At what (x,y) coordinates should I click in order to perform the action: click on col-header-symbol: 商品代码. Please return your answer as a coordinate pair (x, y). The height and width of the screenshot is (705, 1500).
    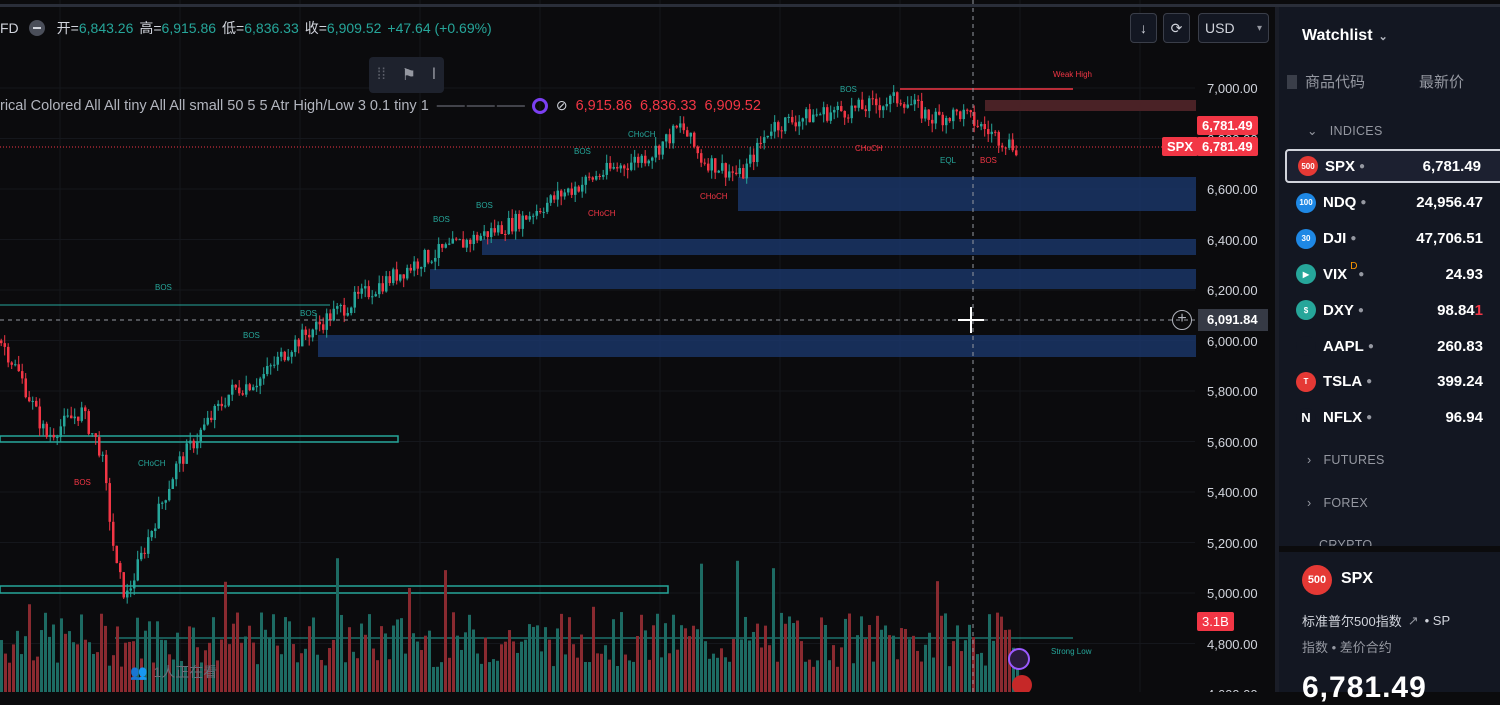
    Looking at the image, I should click on (1326, 81).